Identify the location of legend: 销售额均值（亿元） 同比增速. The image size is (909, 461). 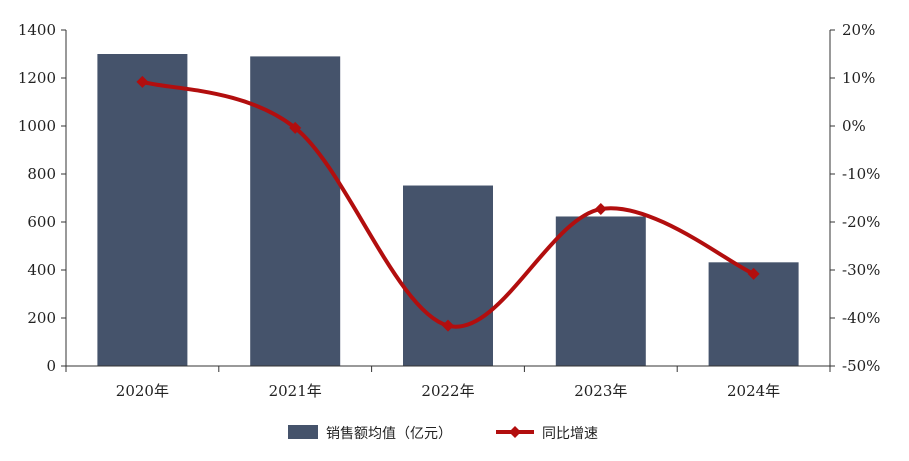
(443, 433).